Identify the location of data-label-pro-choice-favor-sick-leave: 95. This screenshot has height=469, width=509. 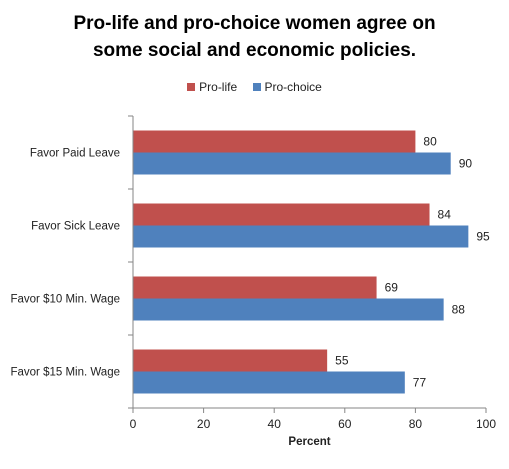
(483, 237).